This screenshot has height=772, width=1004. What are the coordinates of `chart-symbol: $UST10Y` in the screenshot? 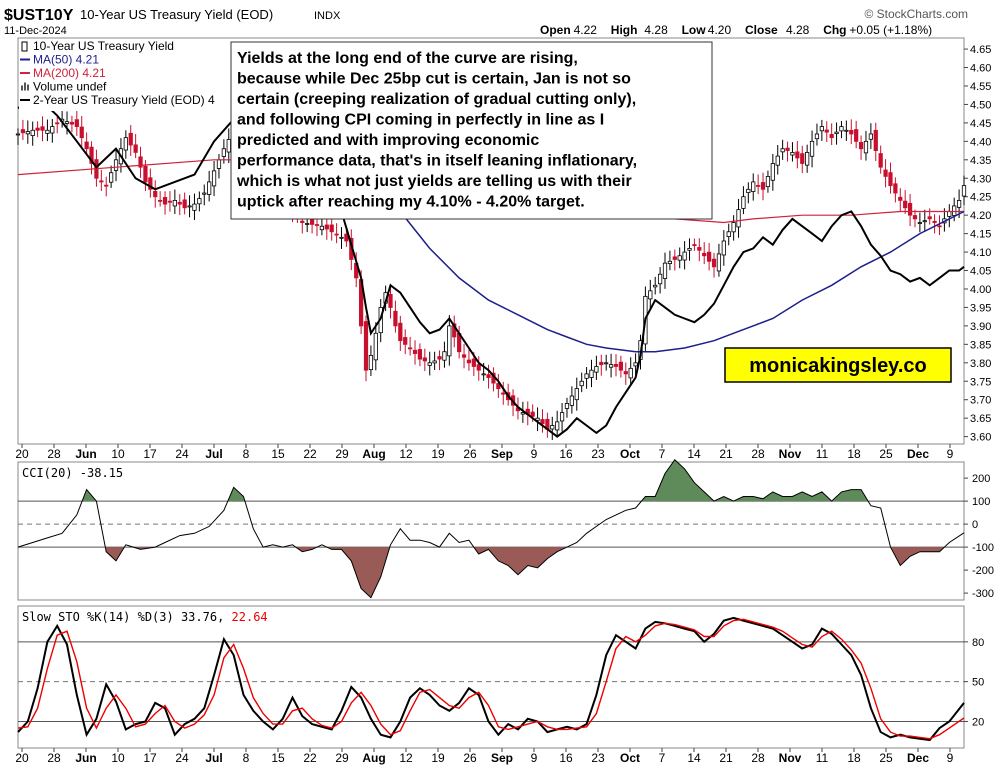 It's located at (39, 15).